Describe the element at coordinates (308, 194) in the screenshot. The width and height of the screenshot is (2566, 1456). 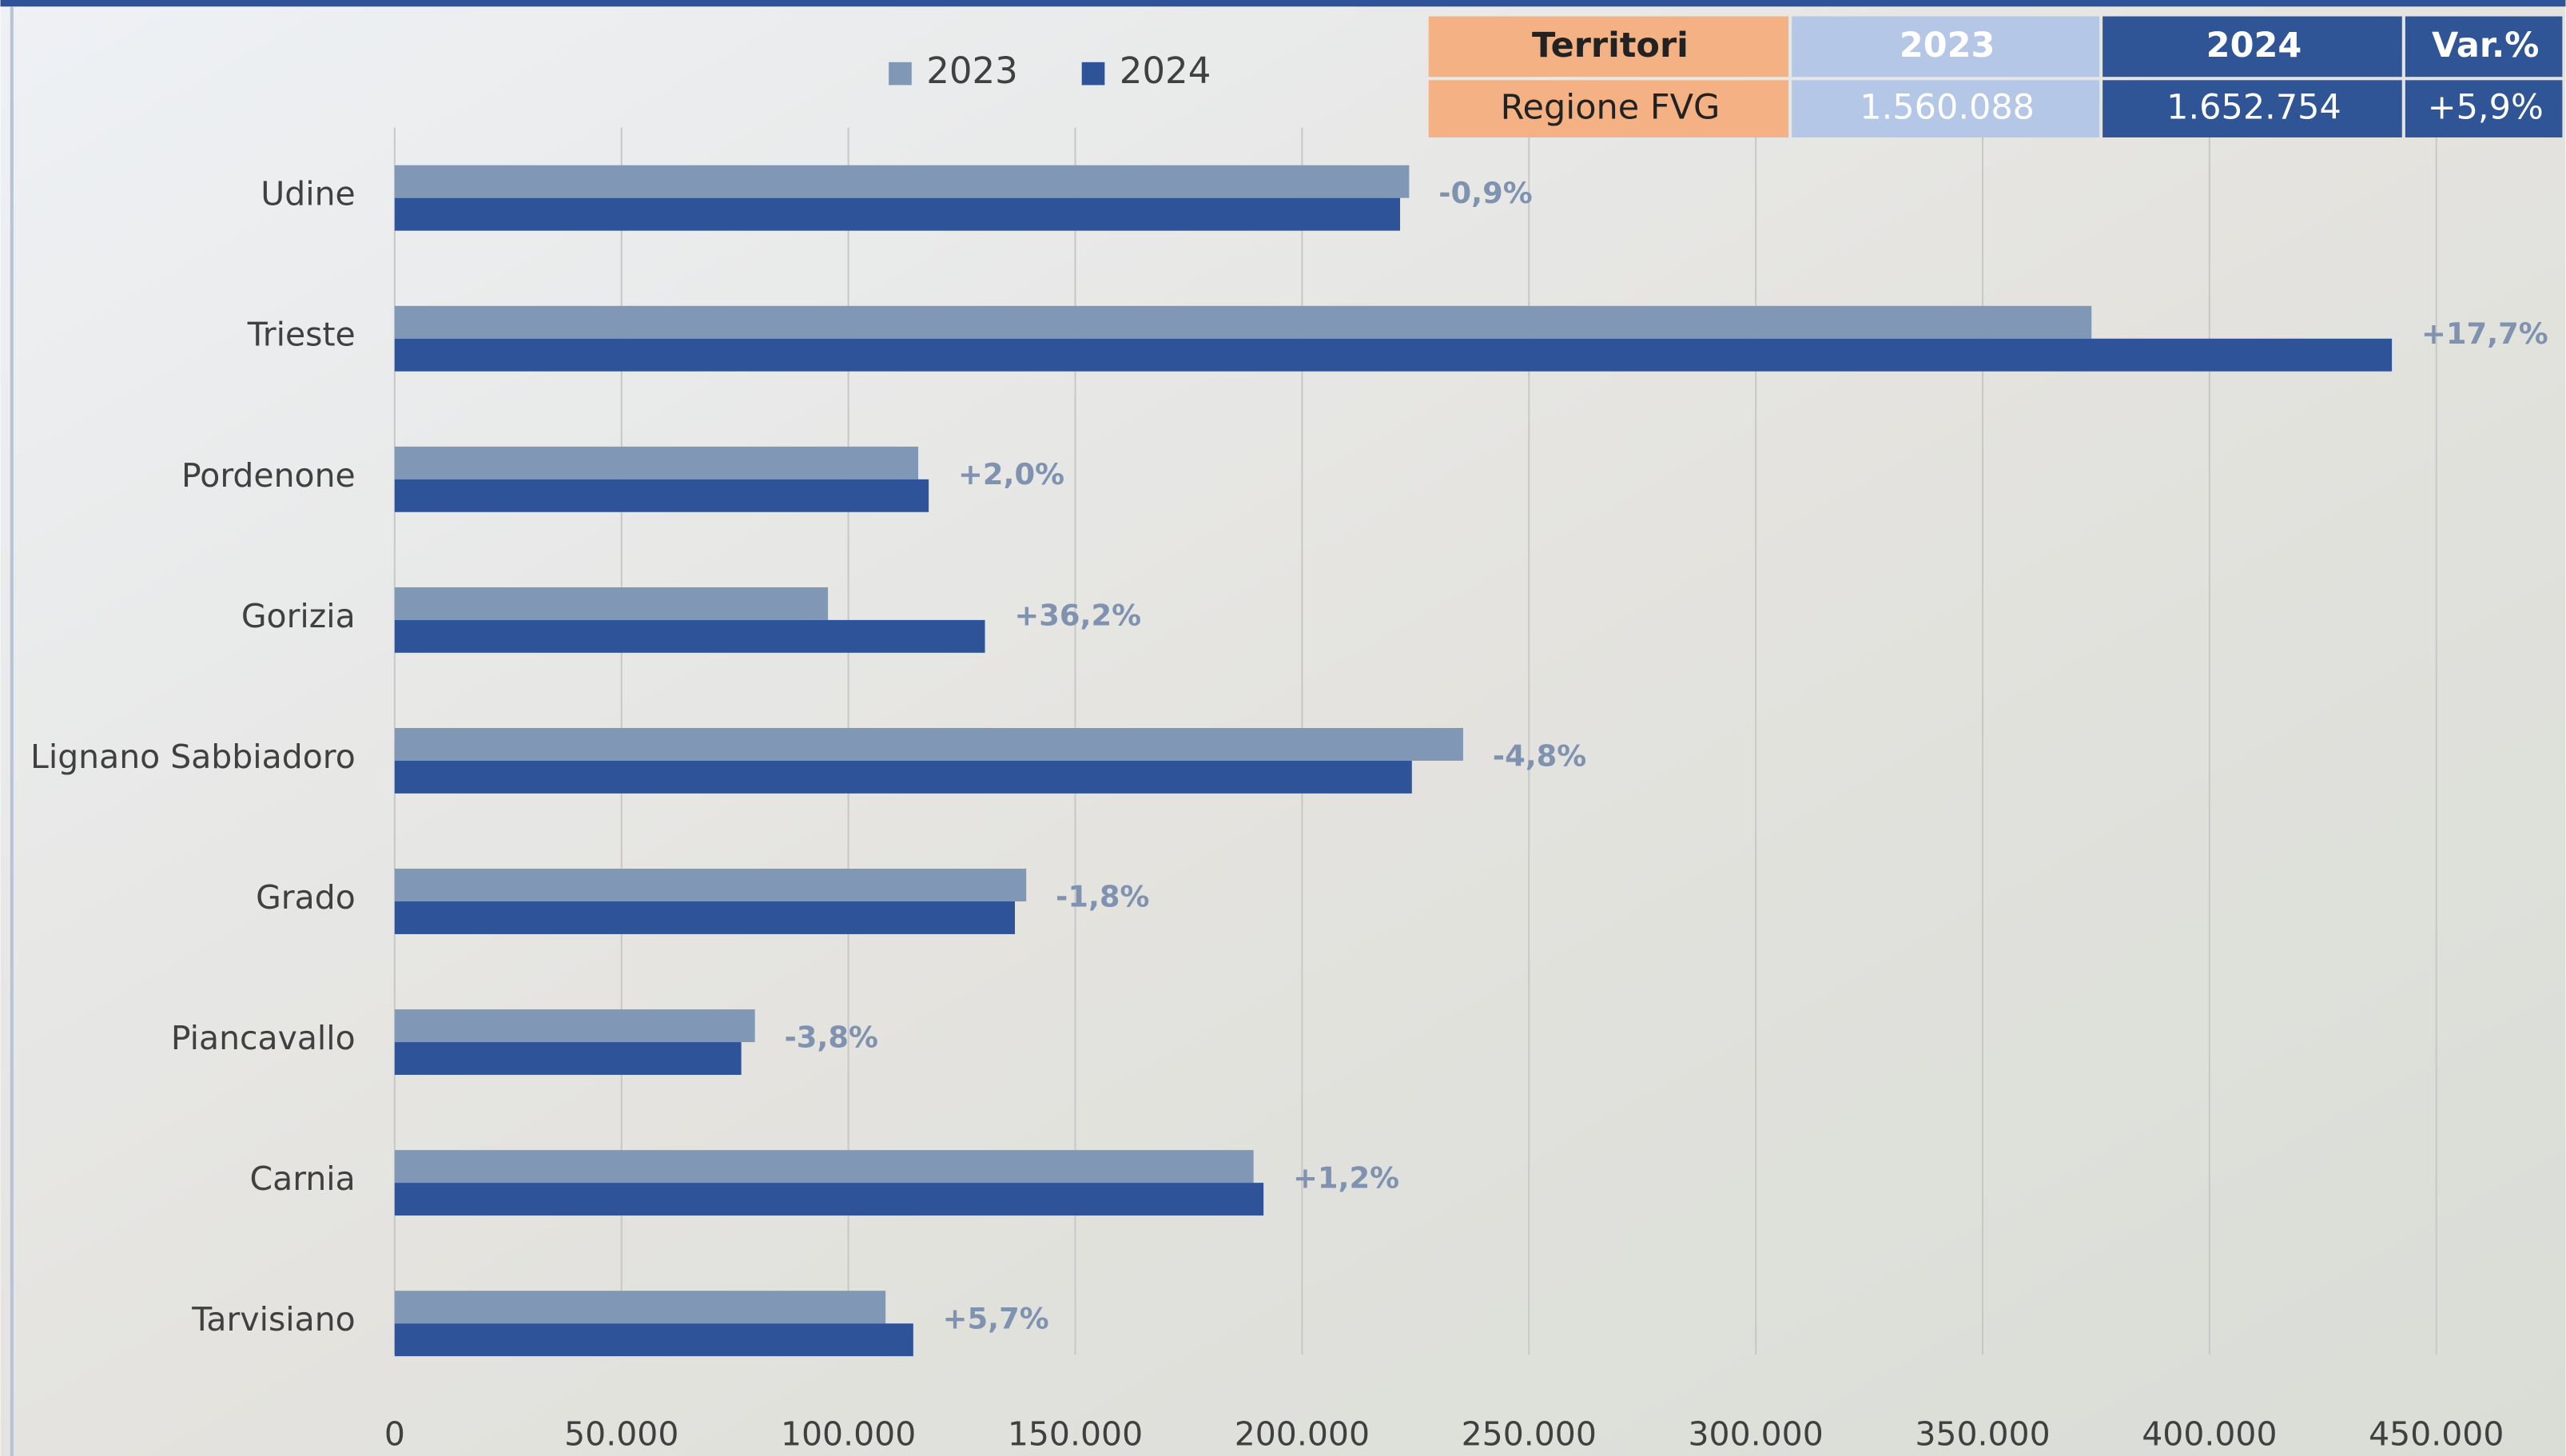
I see `y-tick-label: Udine` at that location.